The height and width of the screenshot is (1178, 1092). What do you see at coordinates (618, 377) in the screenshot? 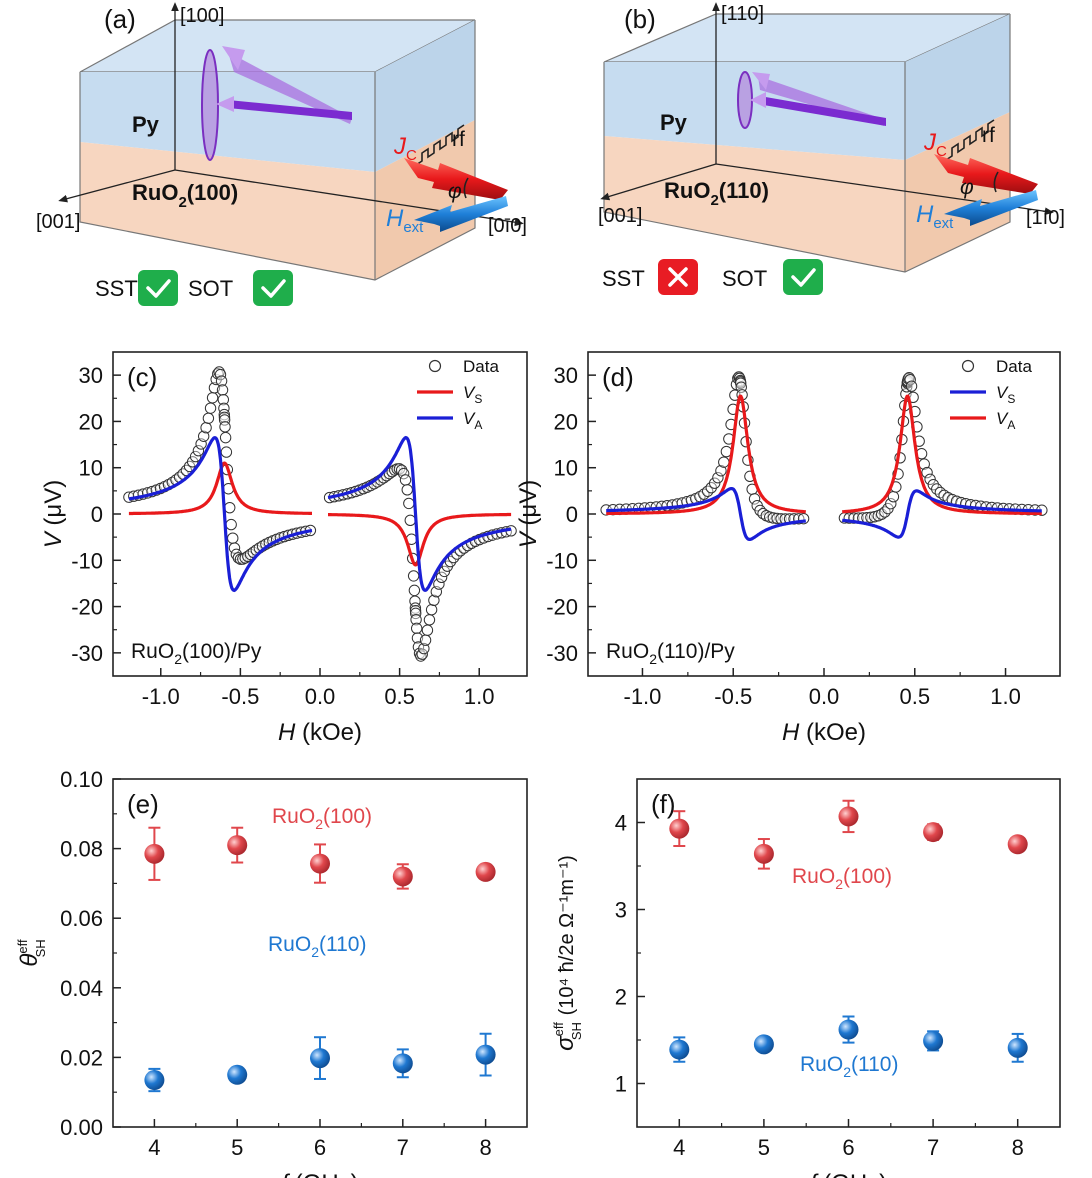
I see `panel-label: (d)` at bounding box center [618, 377].